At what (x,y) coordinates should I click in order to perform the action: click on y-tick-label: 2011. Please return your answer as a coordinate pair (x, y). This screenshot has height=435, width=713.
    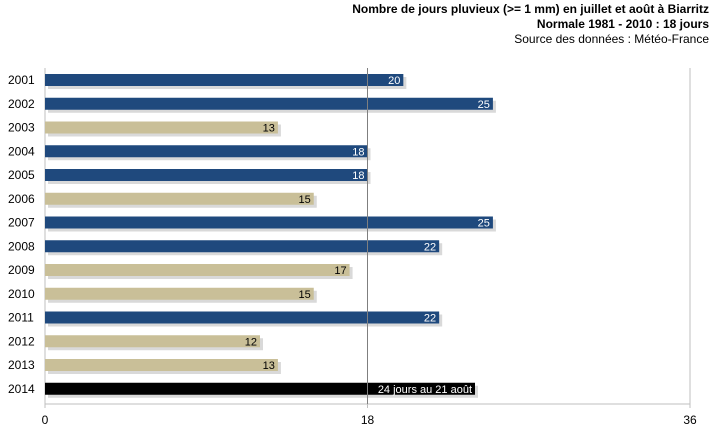
    Looking at the image, I should click on (21, 318).